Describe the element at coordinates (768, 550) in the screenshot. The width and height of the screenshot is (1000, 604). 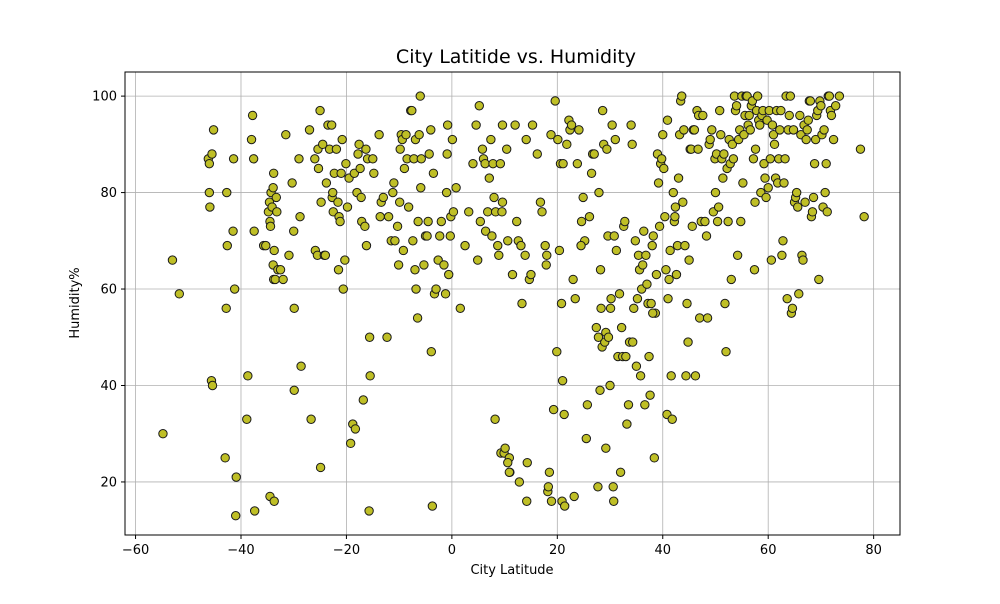
I see `x-tick-label: 60` at that location.